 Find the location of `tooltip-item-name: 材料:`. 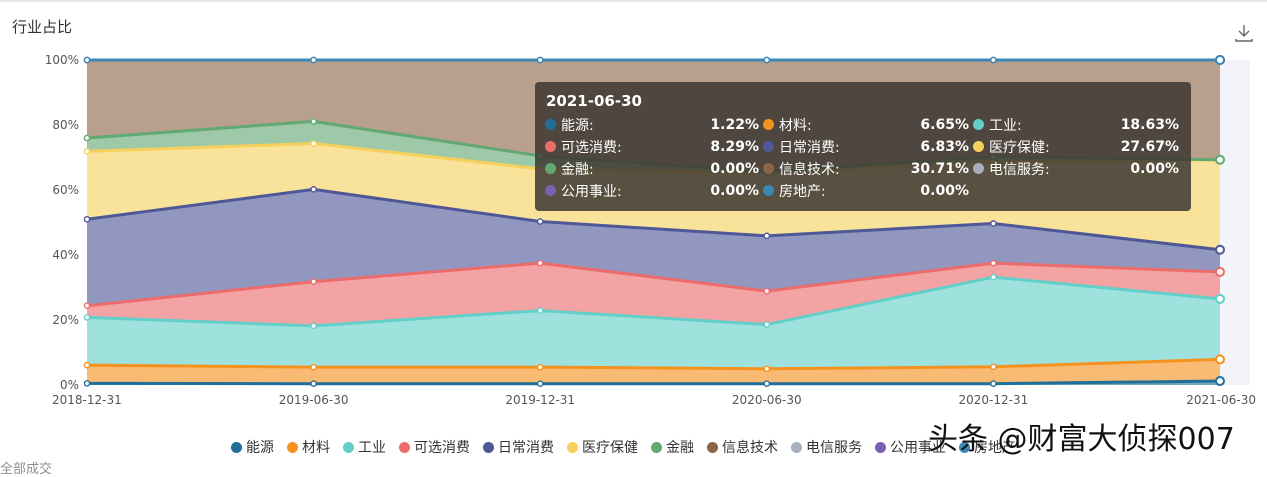

tooltip-item-name: 材料: is located at coordinates (795, 125).